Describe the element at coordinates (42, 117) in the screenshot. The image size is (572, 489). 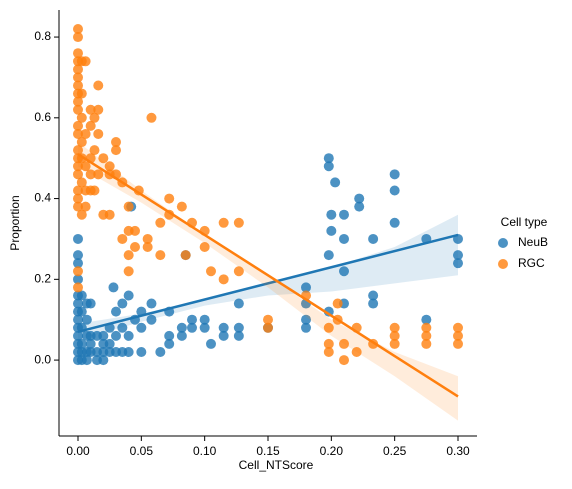
I see `y-tick-label: 0.6` at that location.